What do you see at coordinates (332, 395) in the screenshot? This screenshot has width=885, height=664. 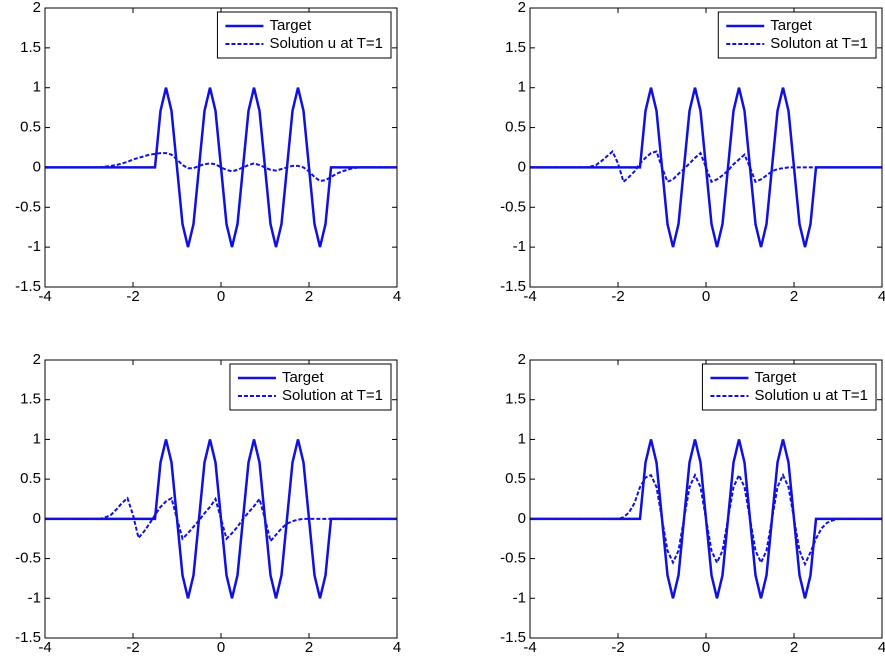 I see `legend-label: Solution at T=1` at bounding box center [332, 395].